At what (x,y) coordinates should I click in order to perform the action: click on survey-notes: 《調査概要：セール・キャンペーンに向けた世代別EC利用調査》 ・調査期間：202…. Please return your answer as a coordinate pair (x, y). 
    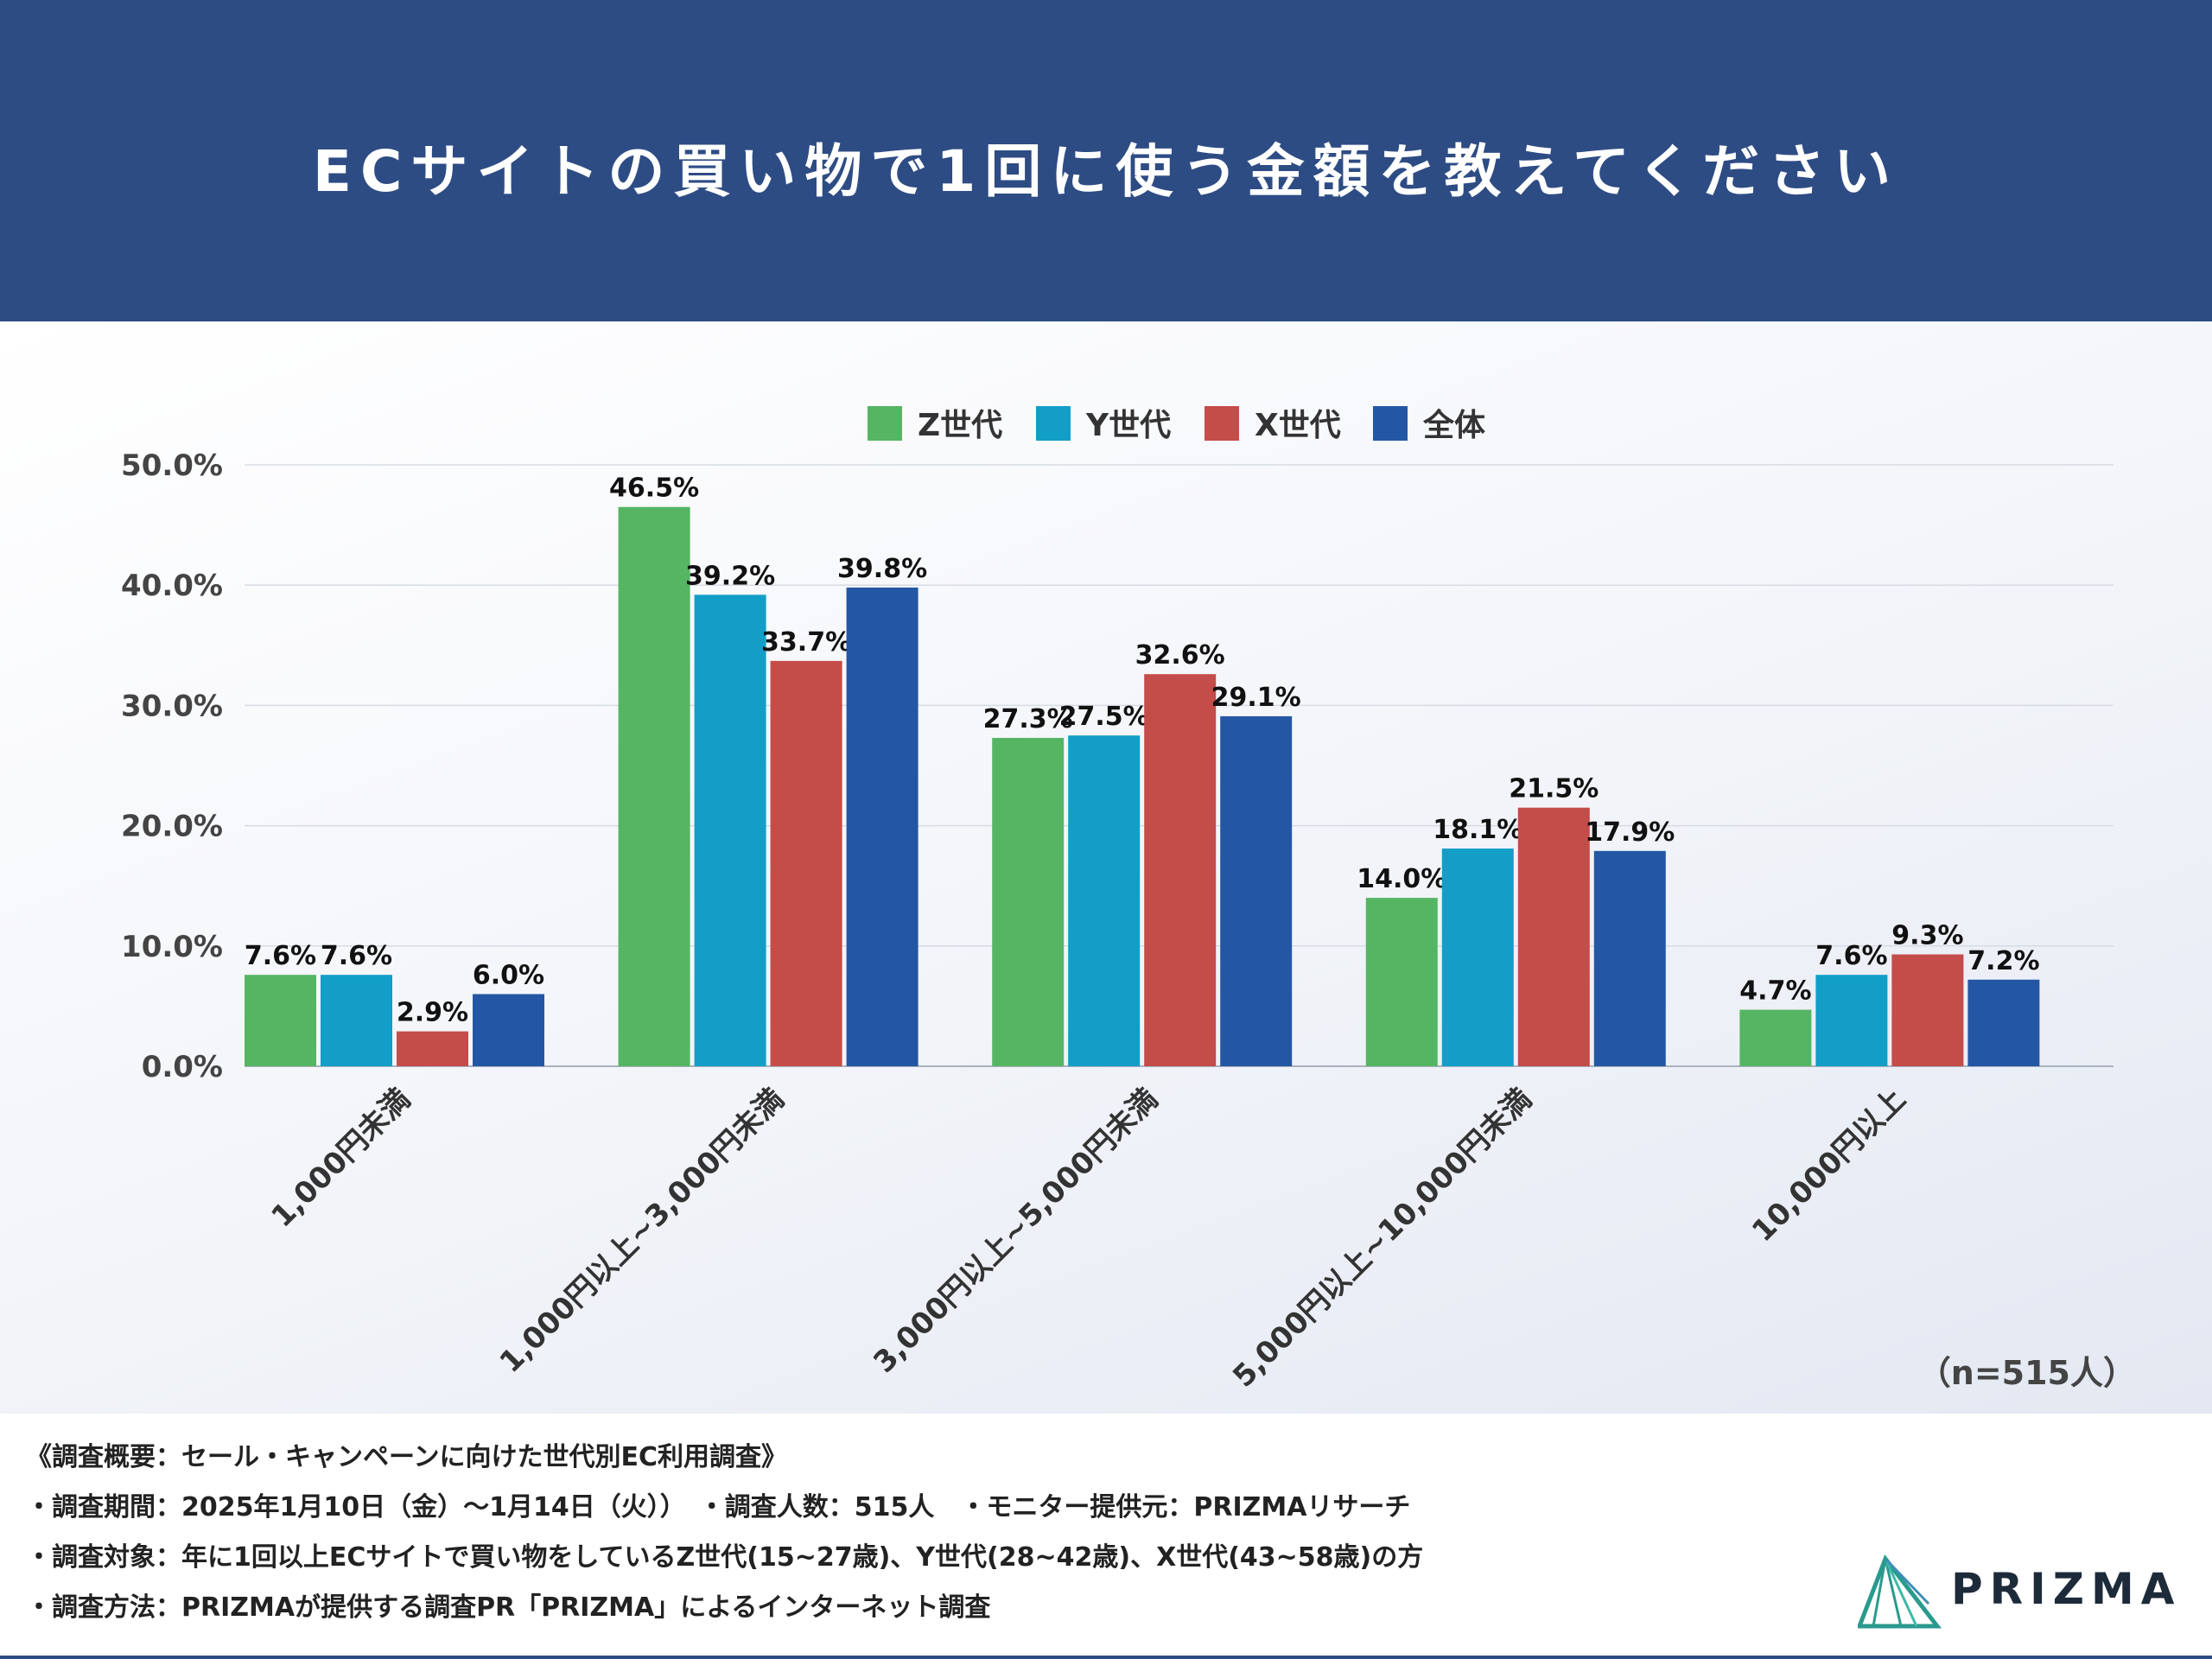
    Looking at the image, I should click on (724, 1533).